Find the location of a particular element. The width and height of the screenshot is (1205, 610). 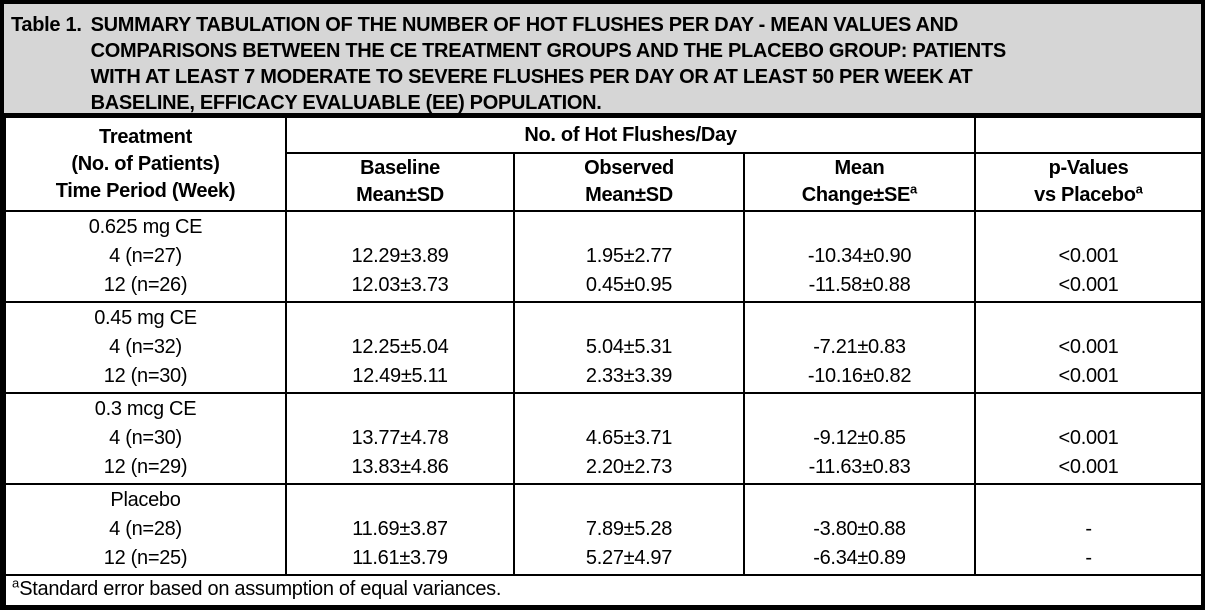

observed-value: 0.45±0.95 is located at coordinates (629, 285).